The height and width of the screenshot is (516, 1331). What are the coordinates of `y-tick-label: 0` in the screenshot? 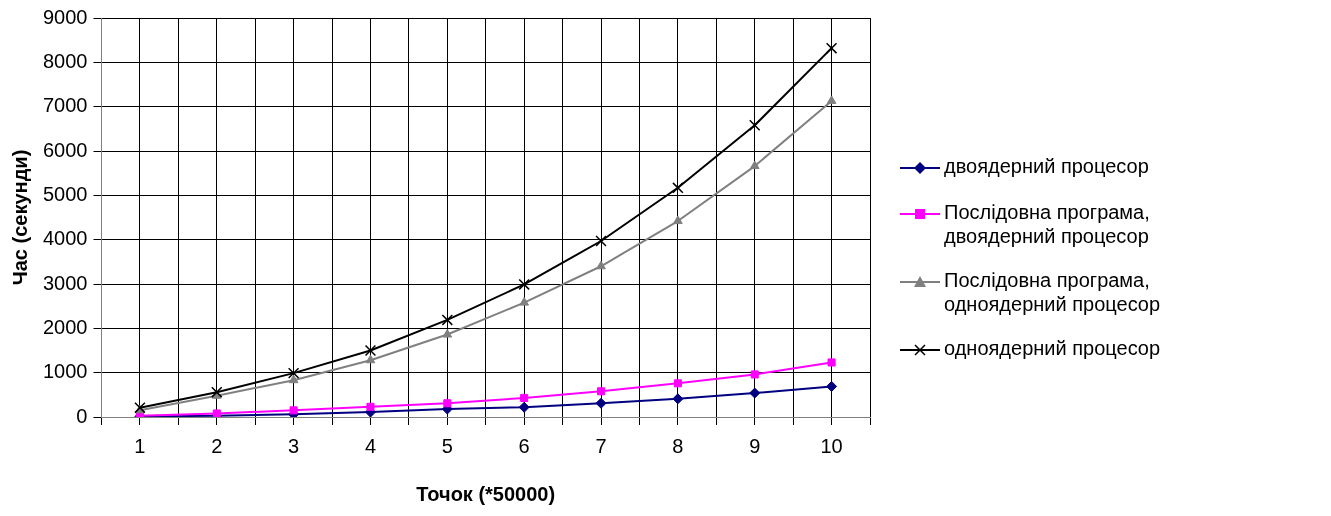 It's located at (82, 415).